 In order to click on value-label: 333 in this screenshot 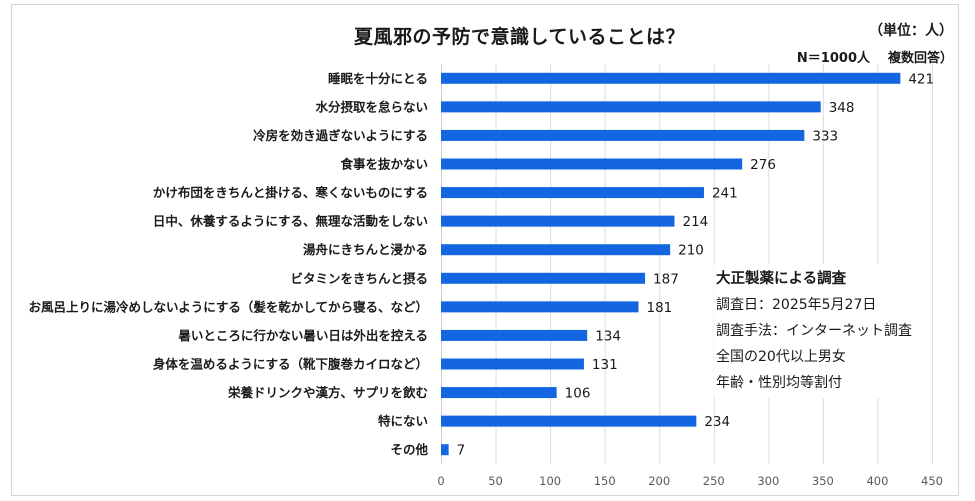, I will do `click(825, 136)`.